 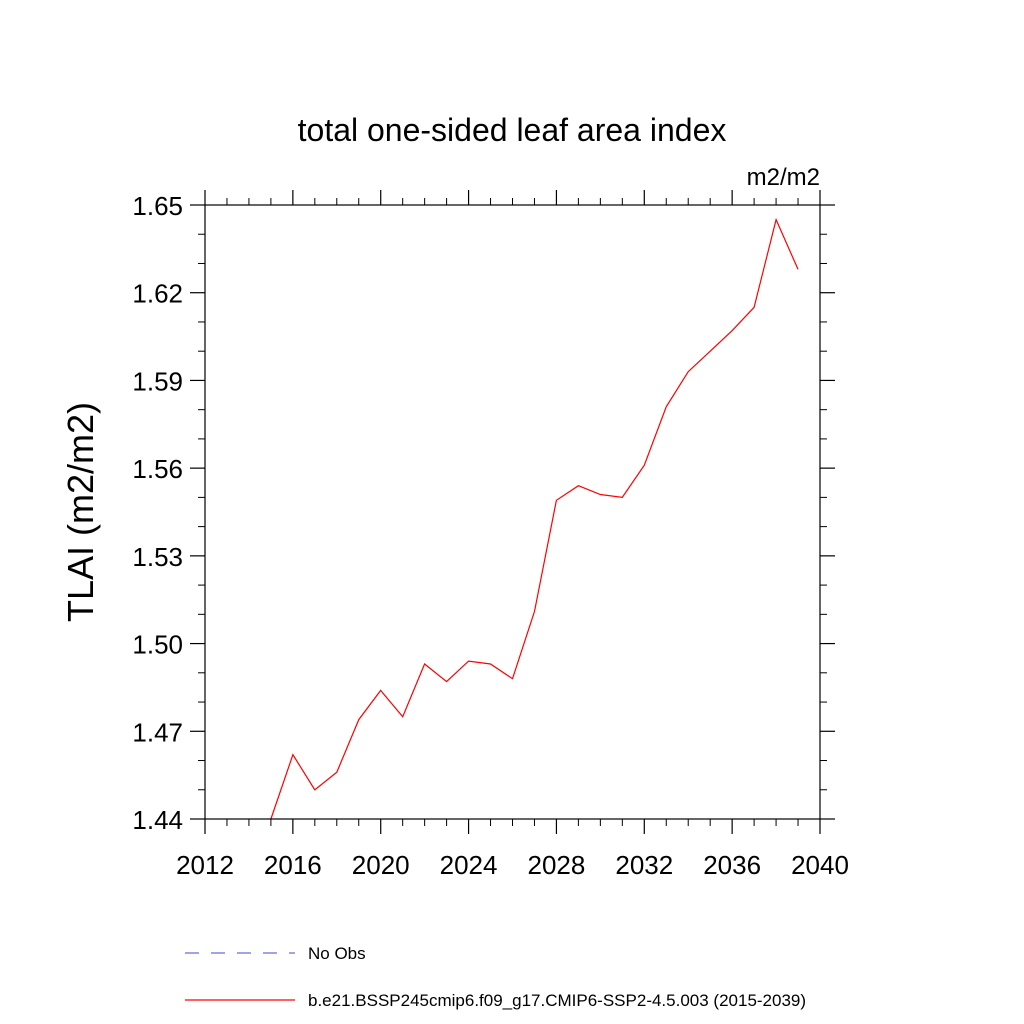 I want to click on y-tick-label: 1.44, so click(x=157, y=820).